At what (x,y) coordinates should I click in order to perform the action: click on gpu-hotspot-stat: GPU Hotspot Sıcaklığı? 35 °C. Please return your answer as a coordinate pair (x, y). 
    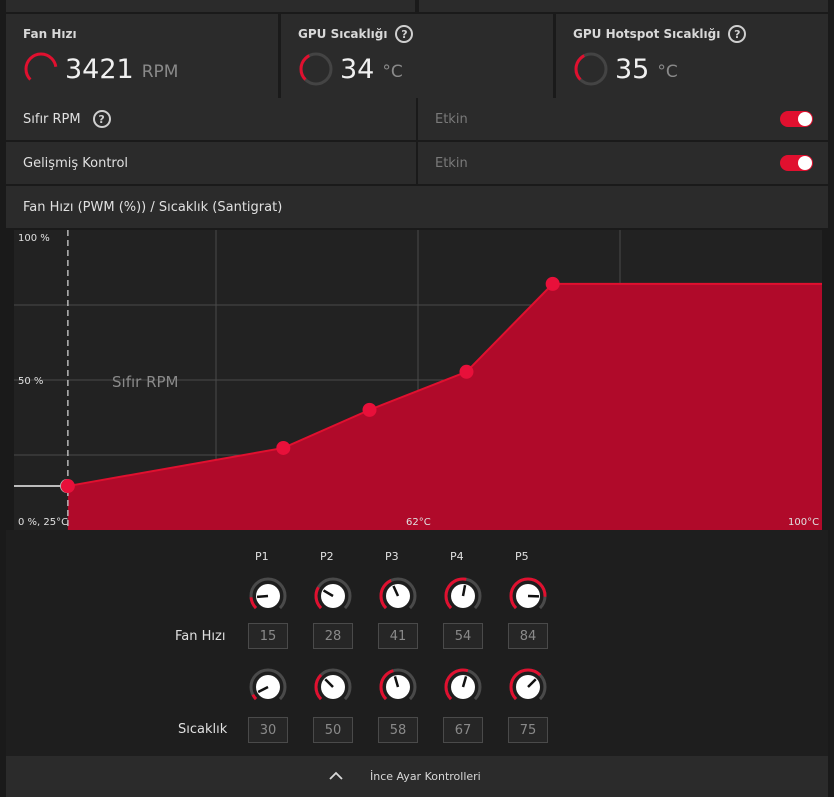
    Looking at the image, I should click on (692, 56).